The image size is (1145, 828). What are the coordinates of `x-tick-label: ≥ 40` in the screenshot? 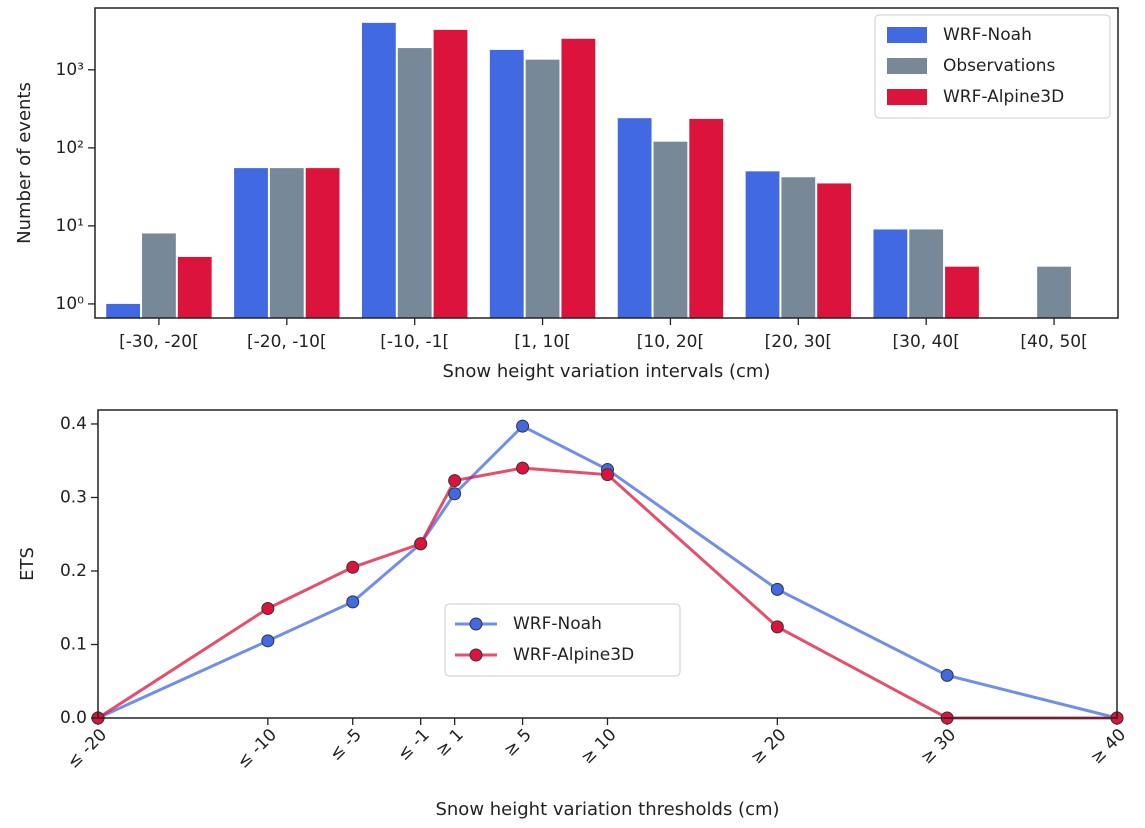 It's located at (1108, 746).